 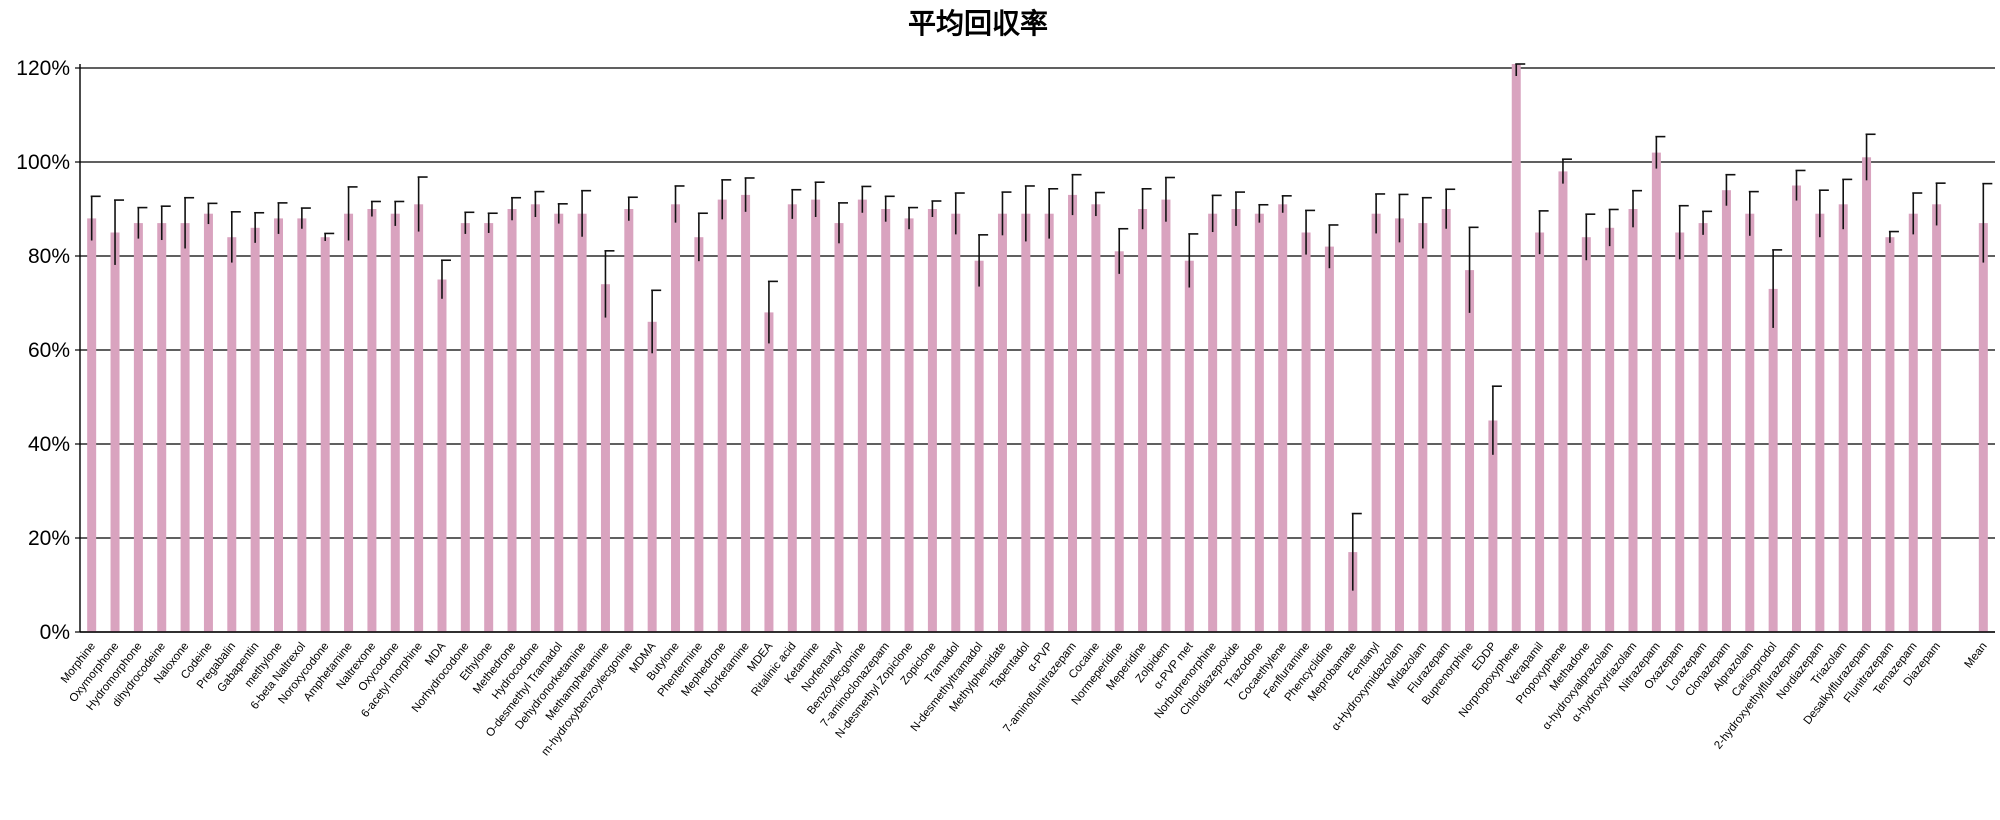 What do you see at coordinates (978, 23) in the screenshot?
I see `chart-title: 平均回収率` at bounding box center [978, 23].